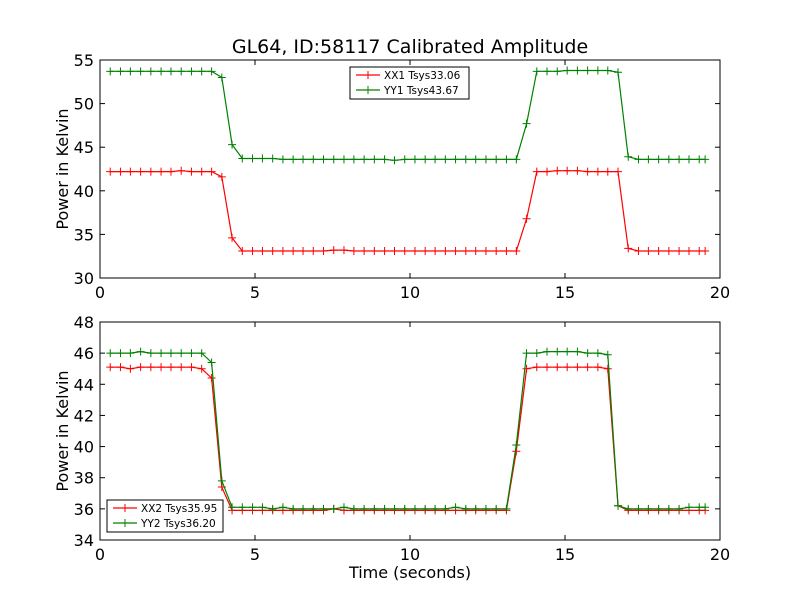 The width and height of the screenshot is (800, 600). What do you see at coordinates (179, 509) in the screenshot?
I see `legend-label: XX2 Tsys35.95` at bounding box center [179, 509].